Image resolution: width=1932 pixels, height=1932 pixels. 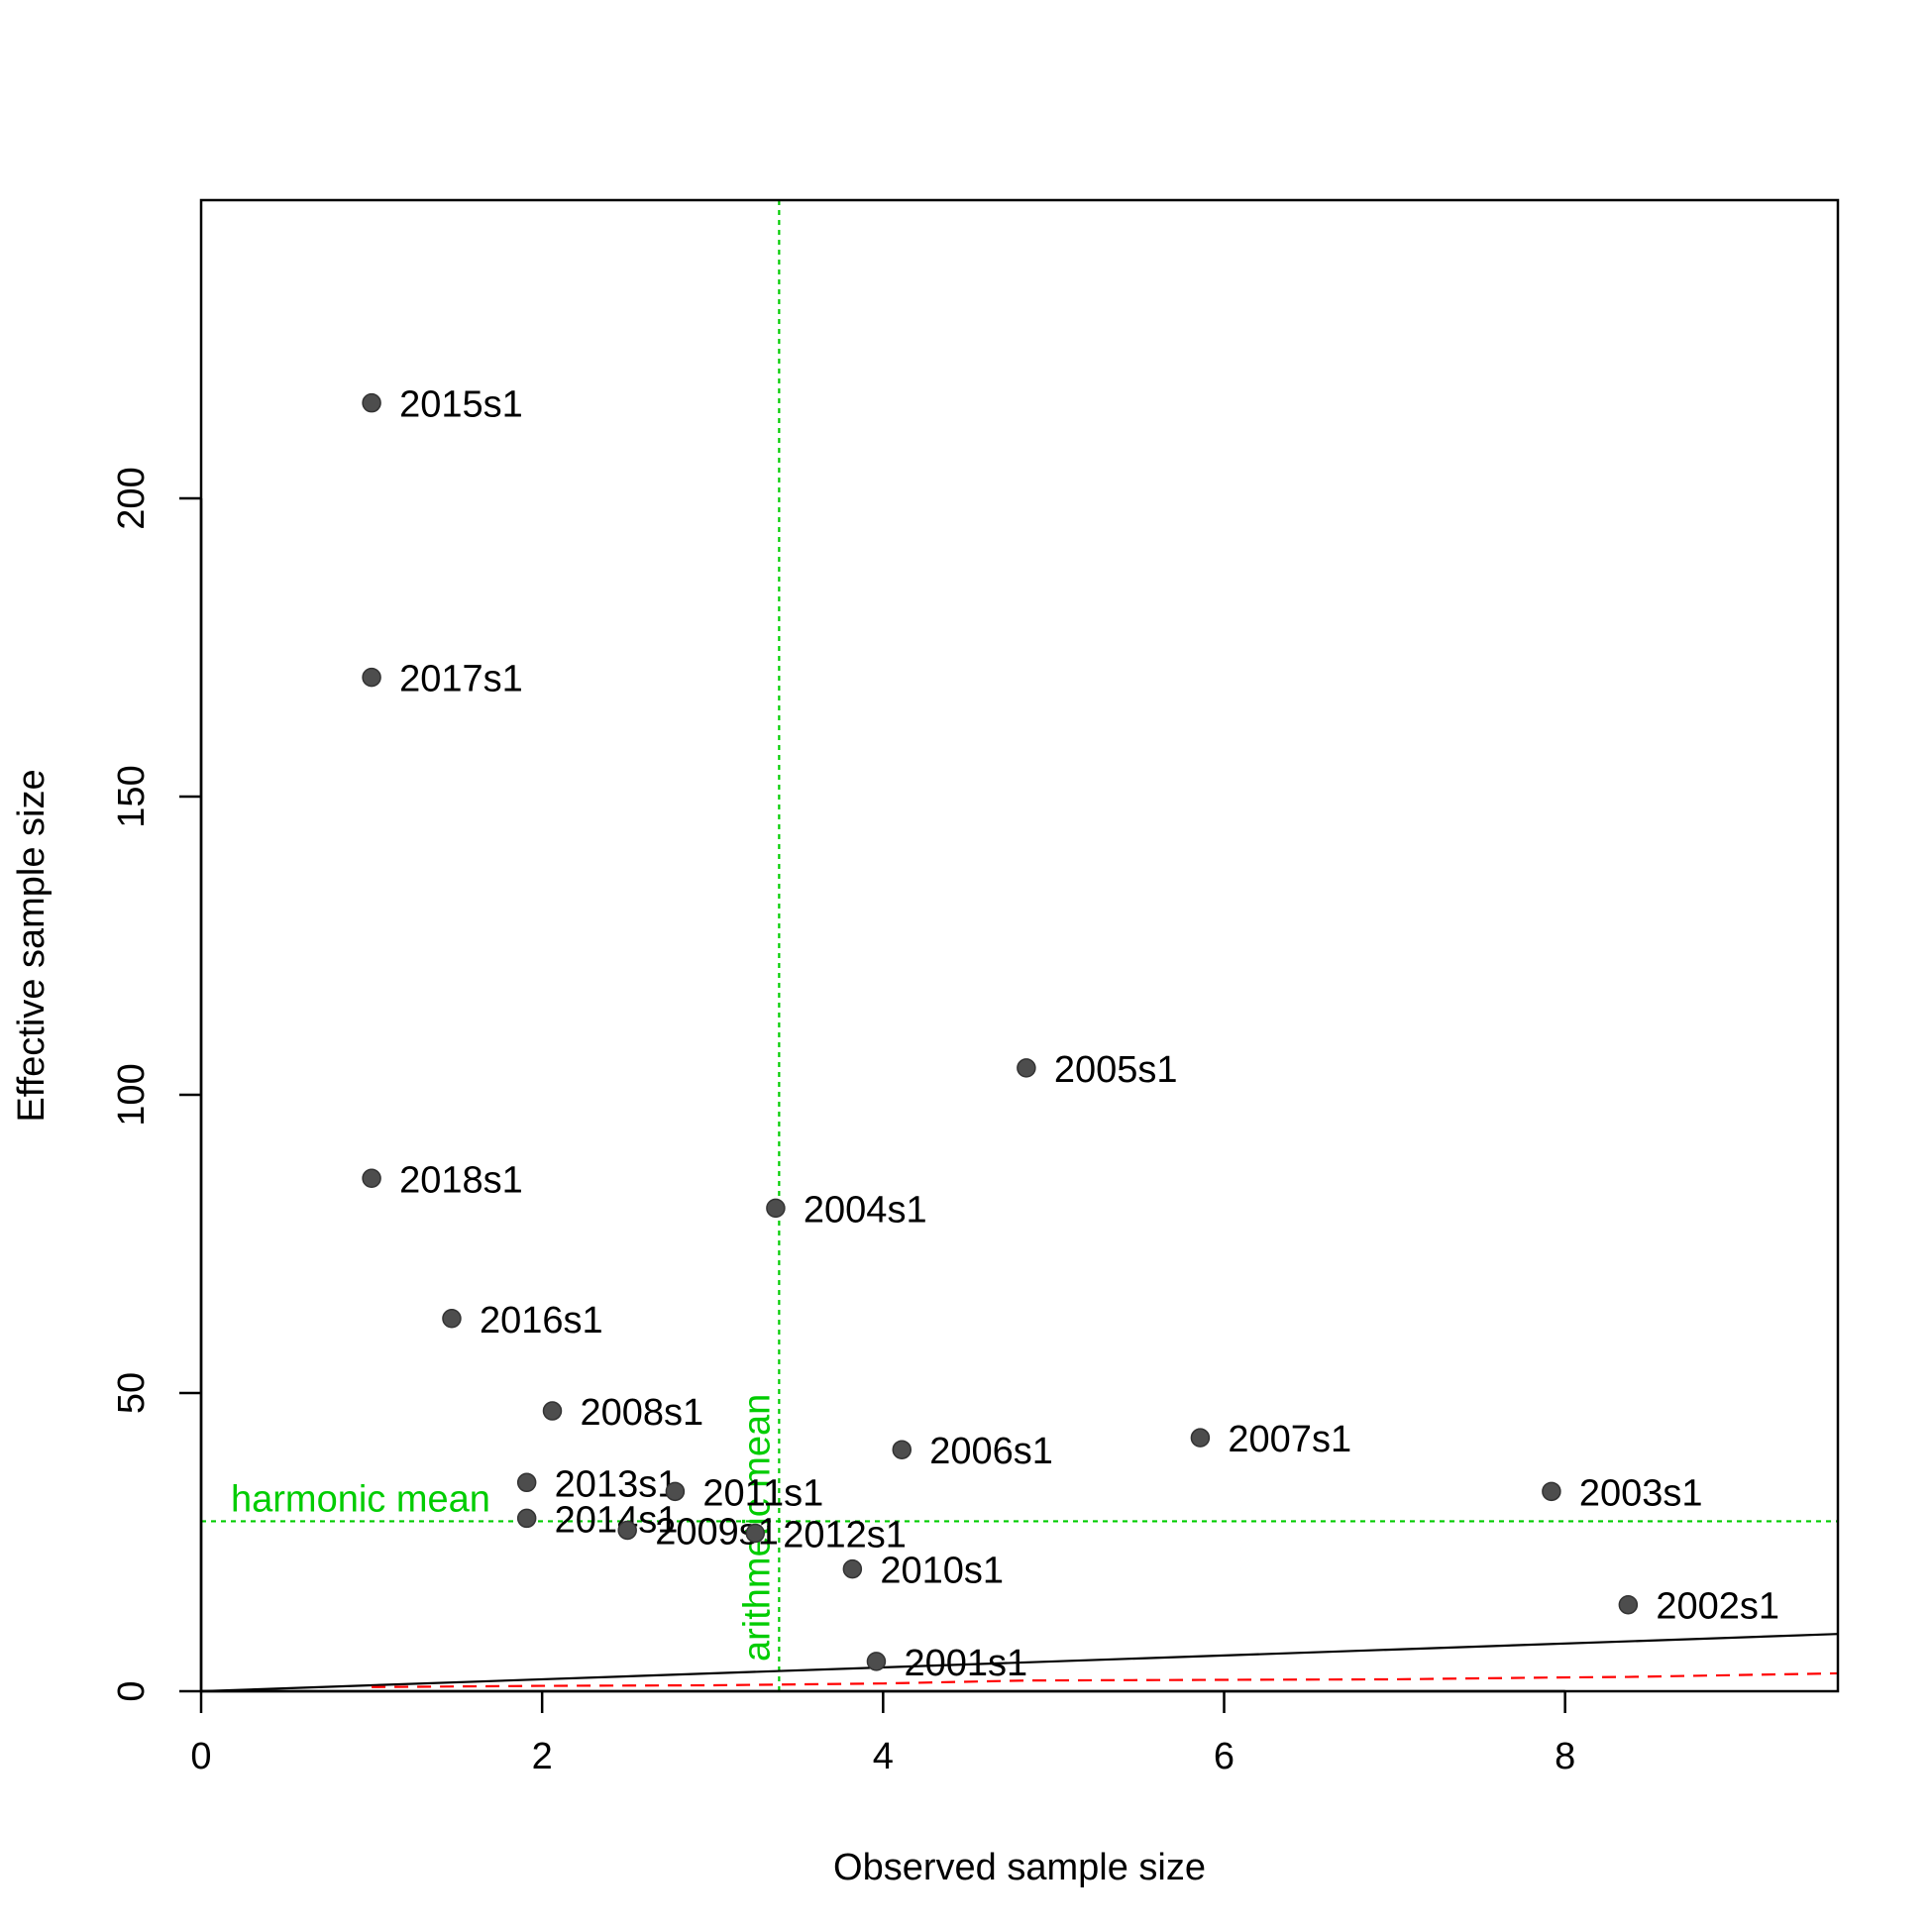 I want to click on red-dashed-line, so click(x=1105, y=1679).